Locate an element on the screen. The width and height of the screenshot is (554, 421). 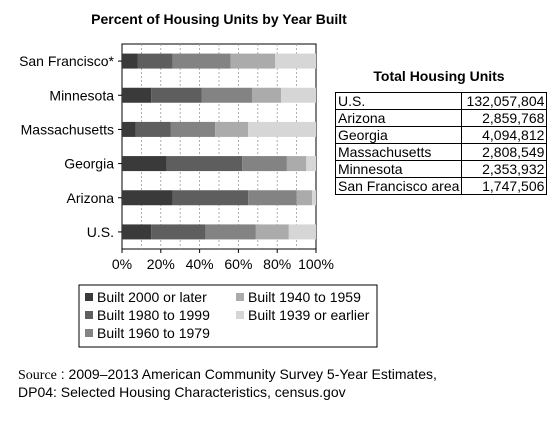
value-cell: 2,353,932 is located at coordinates (504, 169).